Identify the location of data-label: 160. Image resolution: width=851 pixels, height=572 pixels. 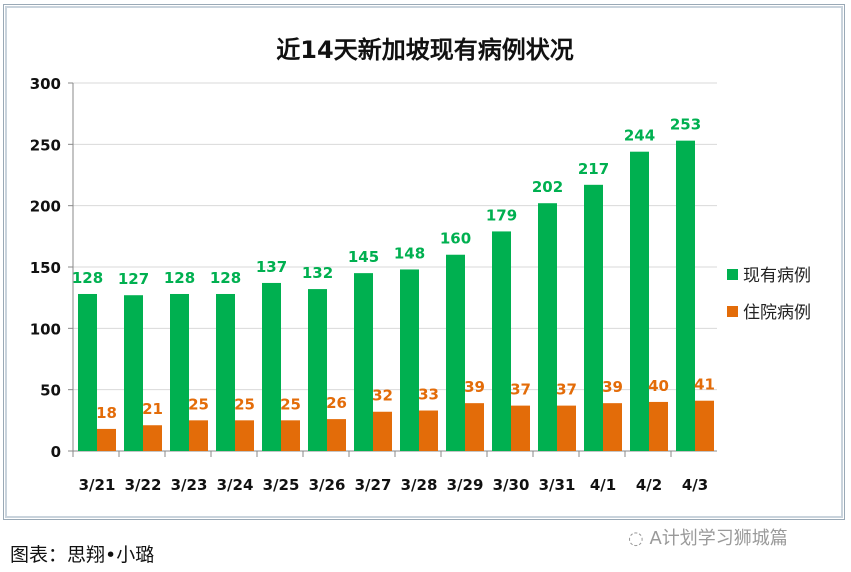
(455, 239).